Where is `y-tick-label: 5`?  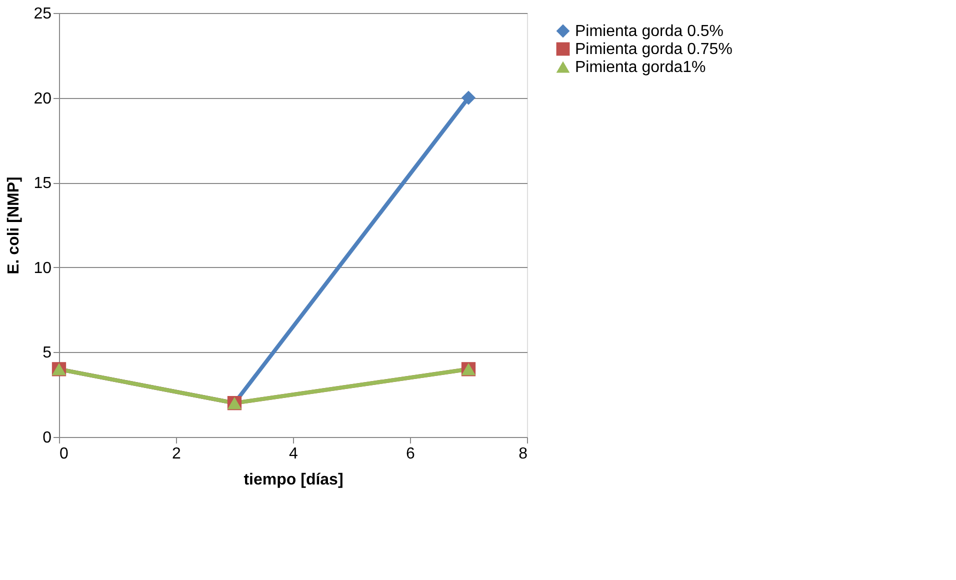
y-tick-label: 5 is located at coordinates (47, 353).